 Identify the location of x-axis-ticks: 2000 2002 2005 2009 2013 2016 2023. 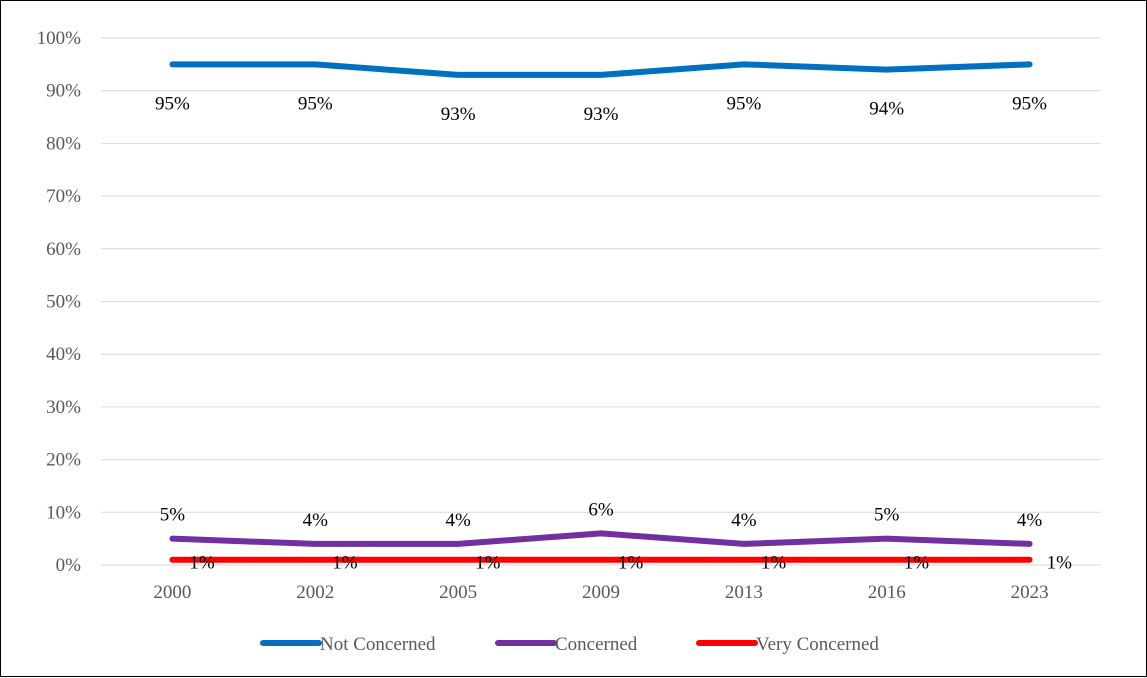
(600, 592).